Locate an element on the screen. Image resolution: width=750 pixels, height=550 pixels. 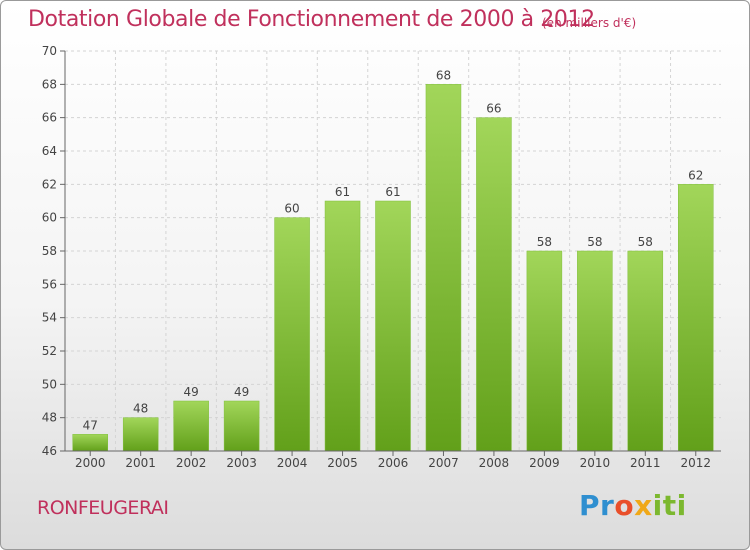
logo-part: o is located at coordinates (624, 505).